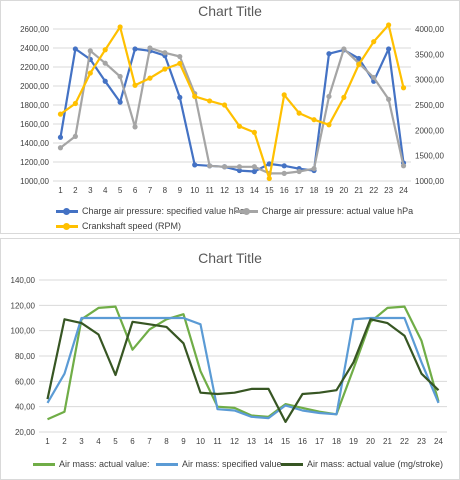 The image size is (460, 480). Describe the element at coordinates (23, 331) in the screenshot. I see `y-tick-label: 100,00` at that location.